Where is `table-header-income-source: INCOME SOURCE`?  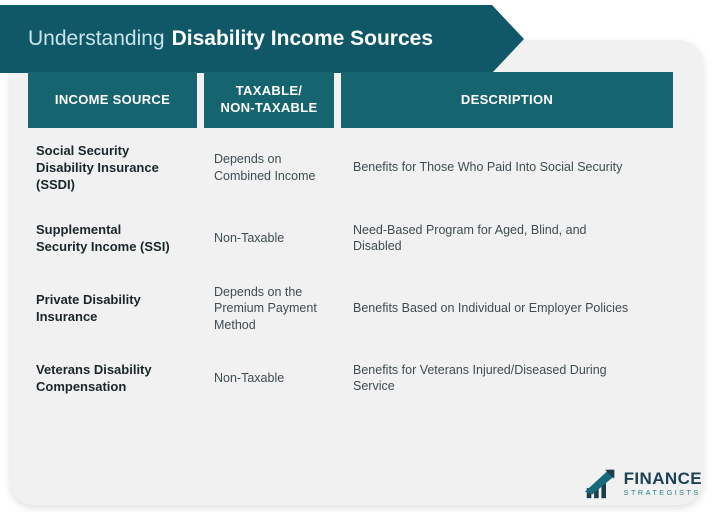
table-header-income-source: INCOME SOURCE is located at coordinates (112, 100).